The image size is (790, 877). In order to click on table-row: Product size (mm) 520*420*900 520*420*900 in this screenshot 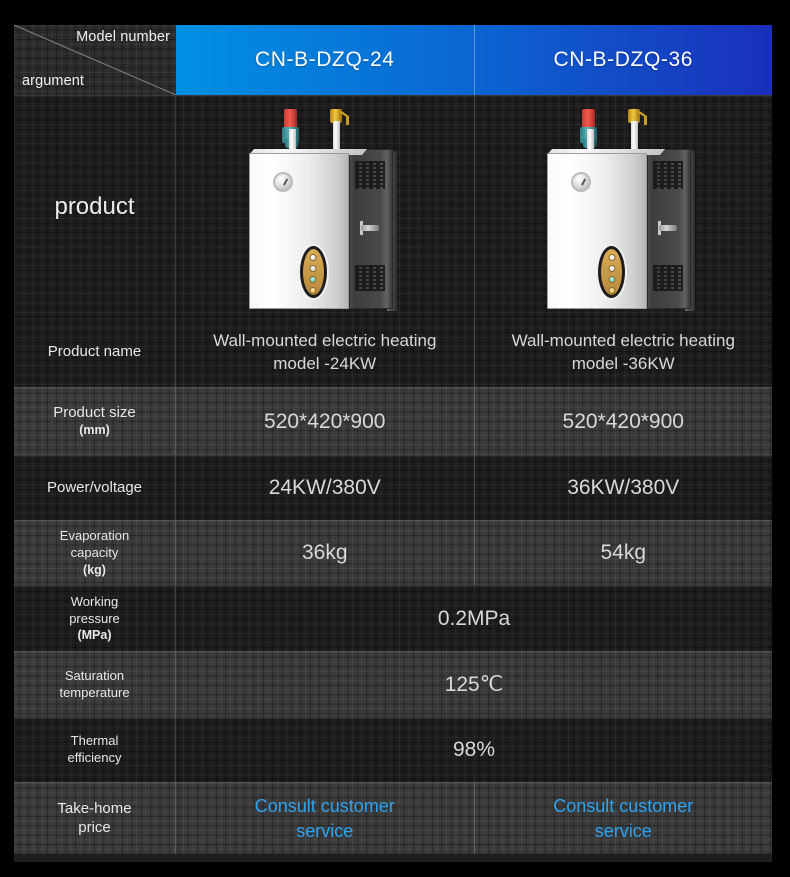, I will do `click(393, 421)`.